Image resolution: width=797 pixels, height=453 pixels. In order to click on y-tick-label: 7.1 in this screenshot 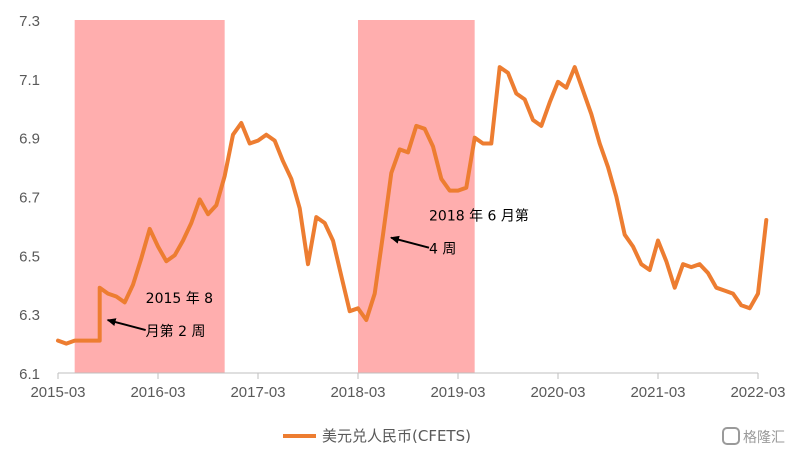, I will do `click(29, 80)`.